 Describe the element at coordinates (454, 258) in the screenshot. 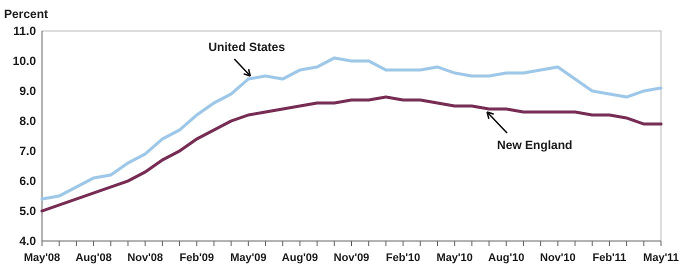

I see `x-tick-label: May'10` at that location.